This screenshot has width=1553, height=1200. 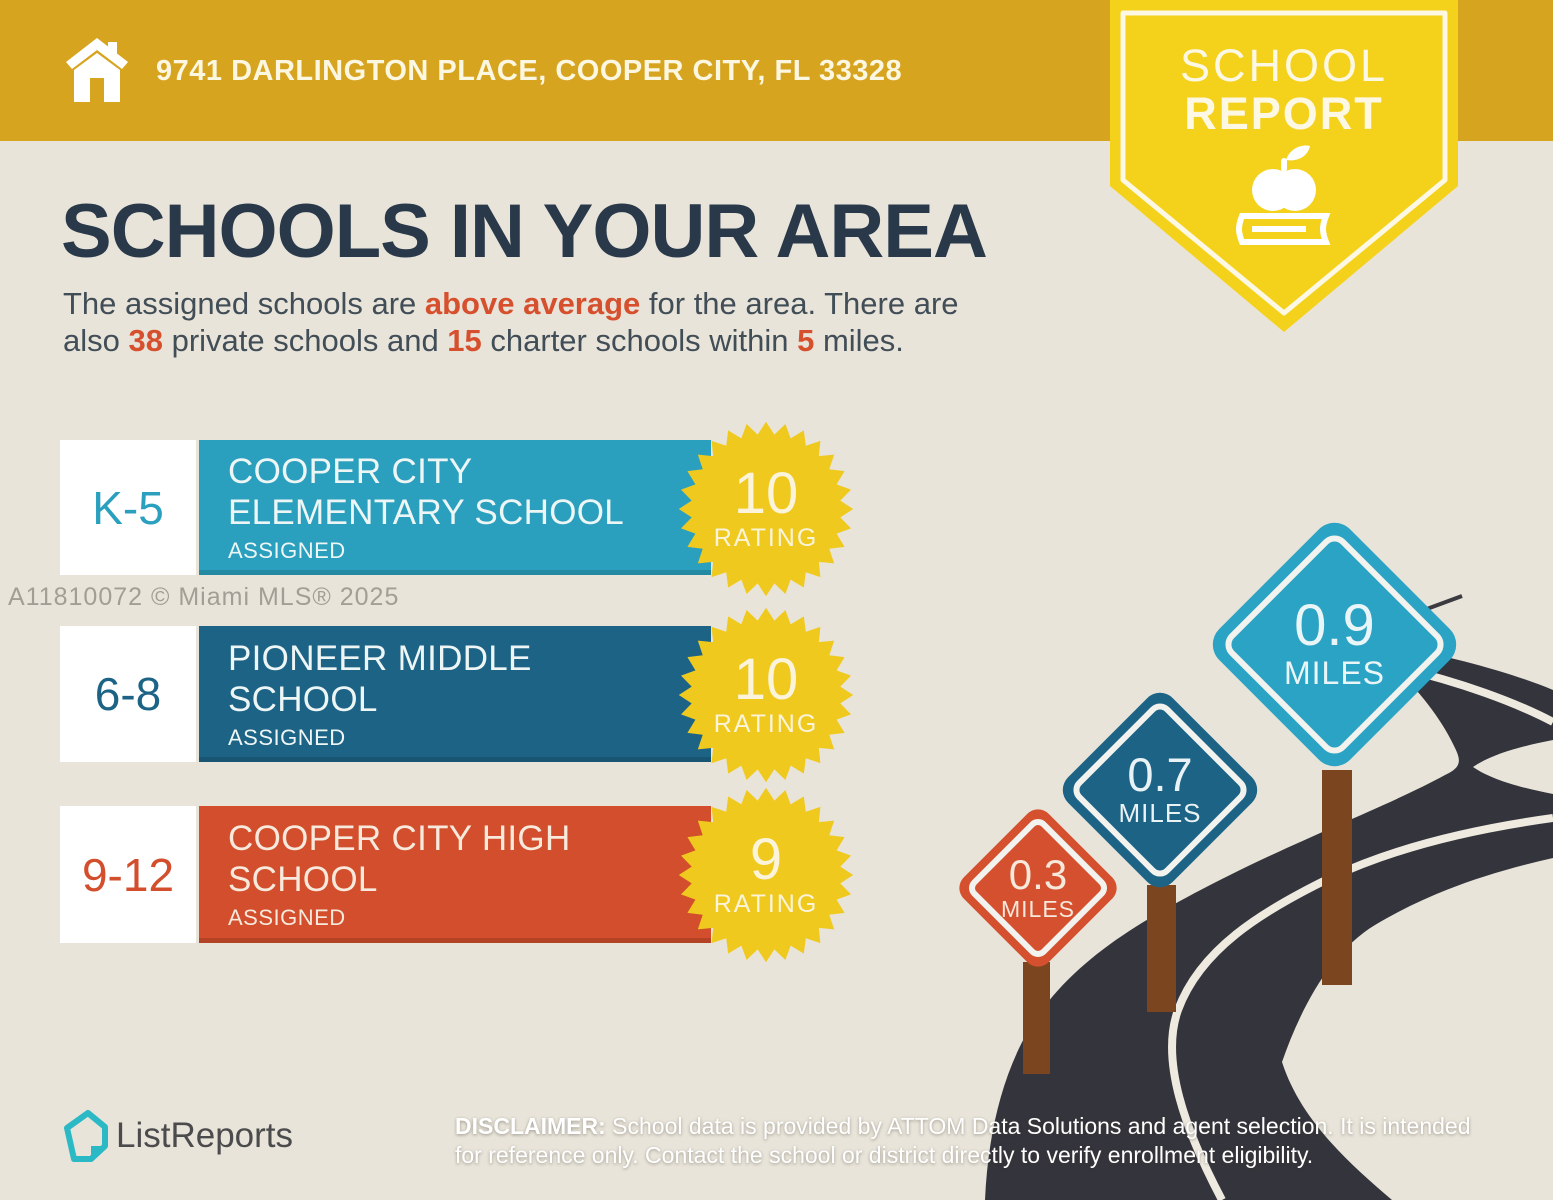 I want to click on grade-range-box: 6-8, so click(x=128, y=694).